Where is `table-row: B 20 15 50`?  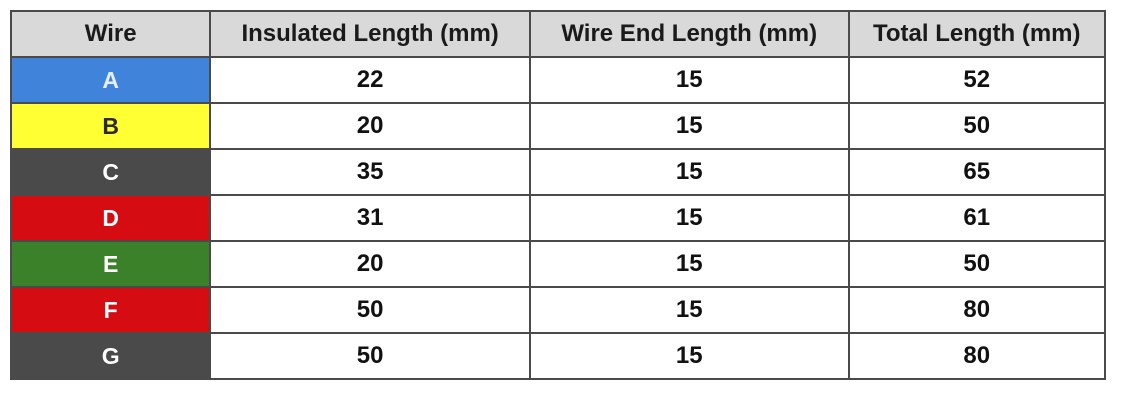 table-row: B 20 15 50 is located at coordinates (558, 126).